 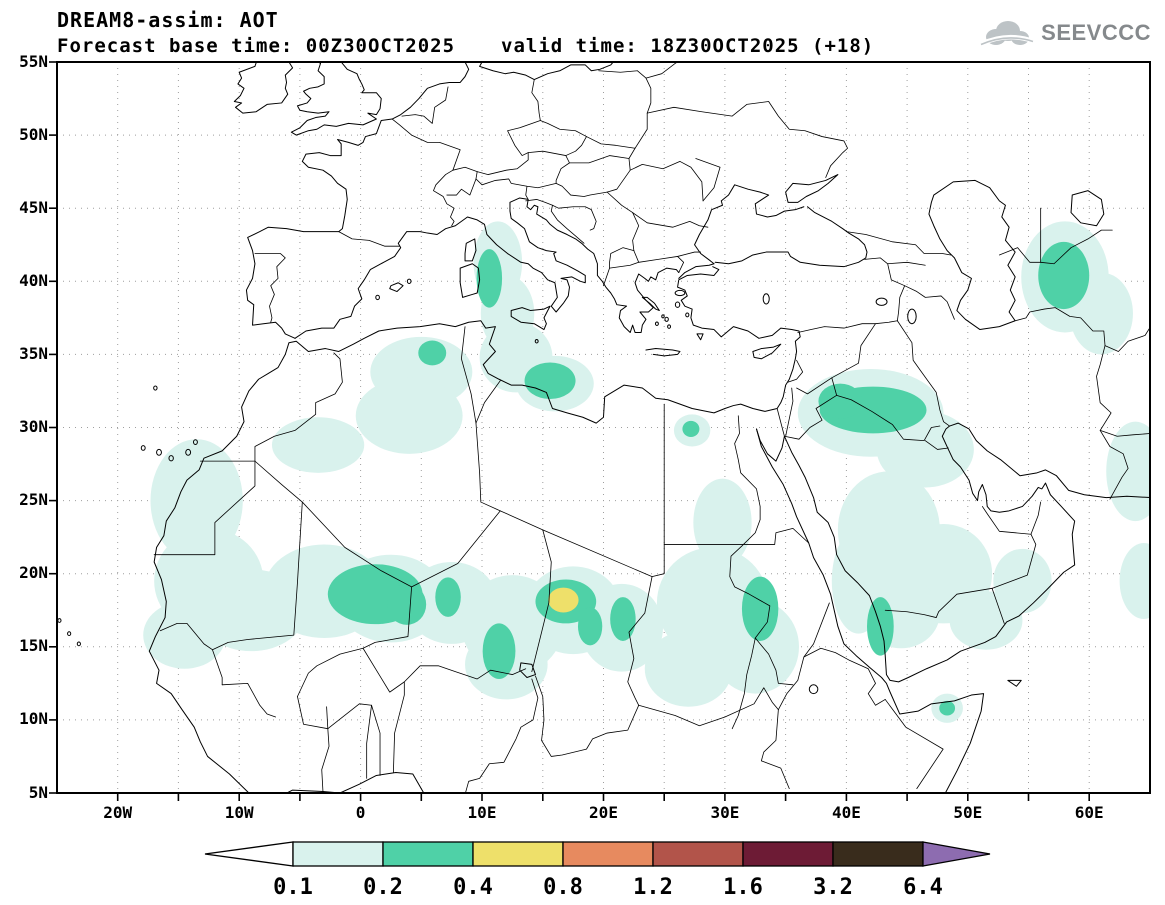 What do you see at coordinates (1089, 812) in the screenshot?
I see `lon-label: 60E` at bounding box center [1089, 812].